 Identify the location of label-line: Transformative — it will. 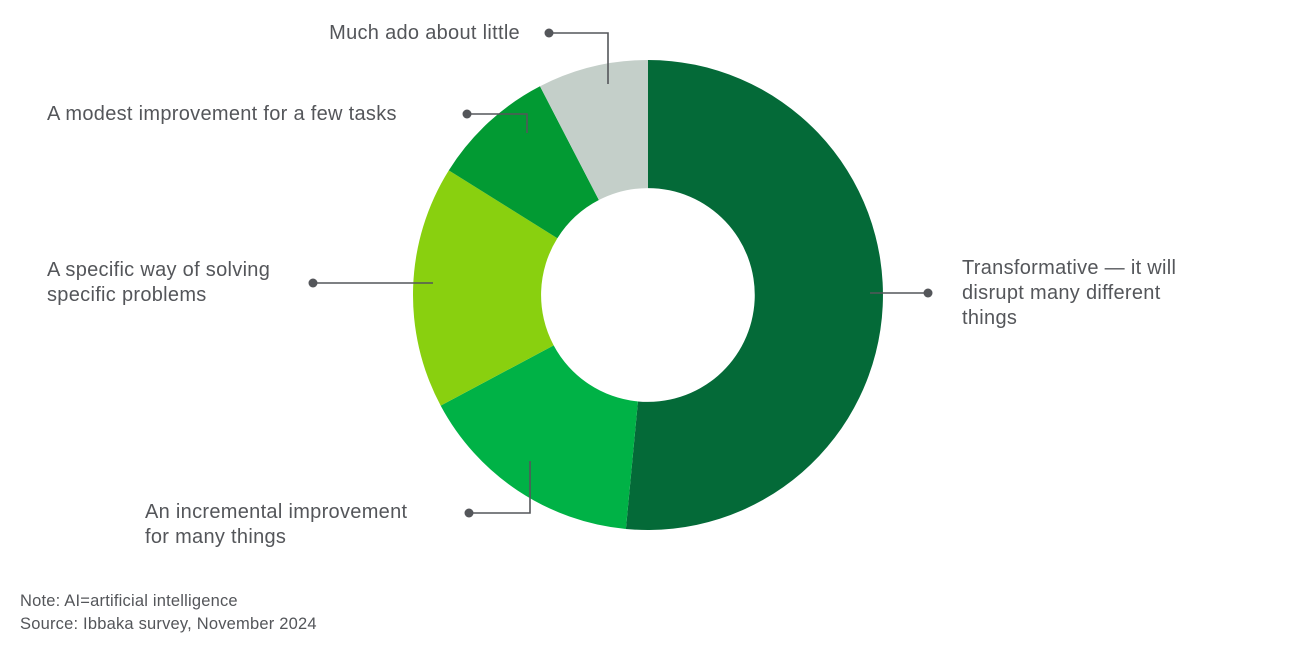
(1069, 268).